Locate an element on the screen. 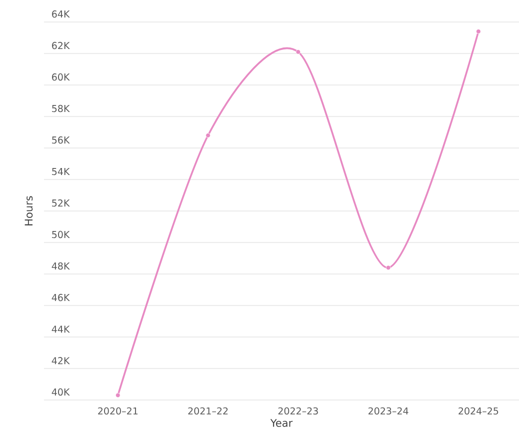 Image resolution: width=519 pixels, height=441 pixels. x-tick-label: 2020–21 is located at coordinates (118, 411).